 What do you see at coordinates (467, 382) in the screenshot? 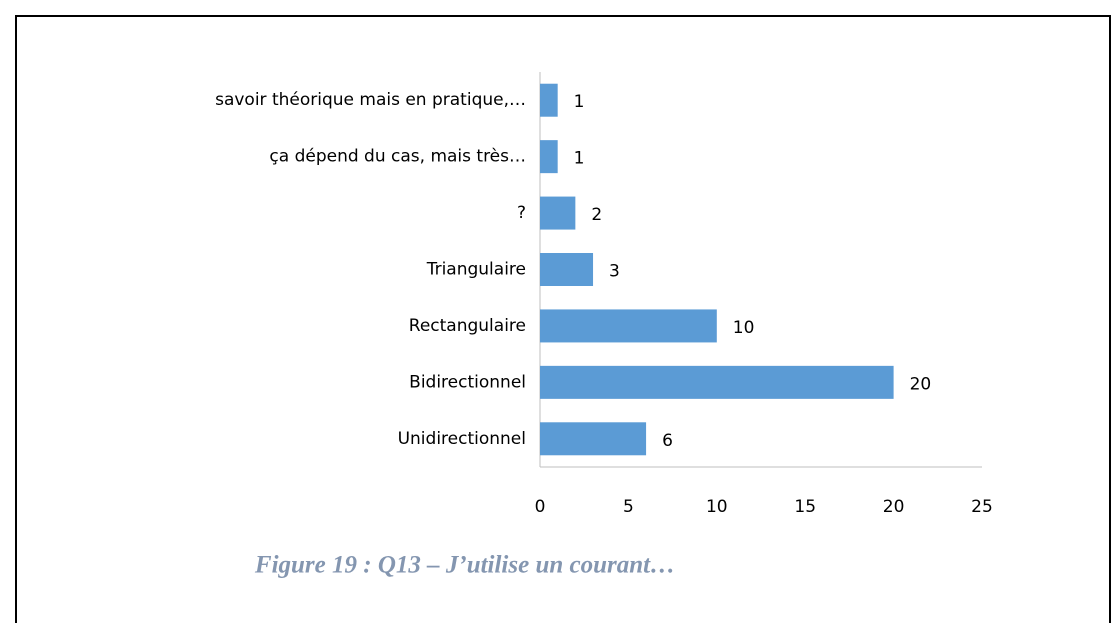
I see `y-tick-label: Bidirectionnel` at bounding box center [467, 382].